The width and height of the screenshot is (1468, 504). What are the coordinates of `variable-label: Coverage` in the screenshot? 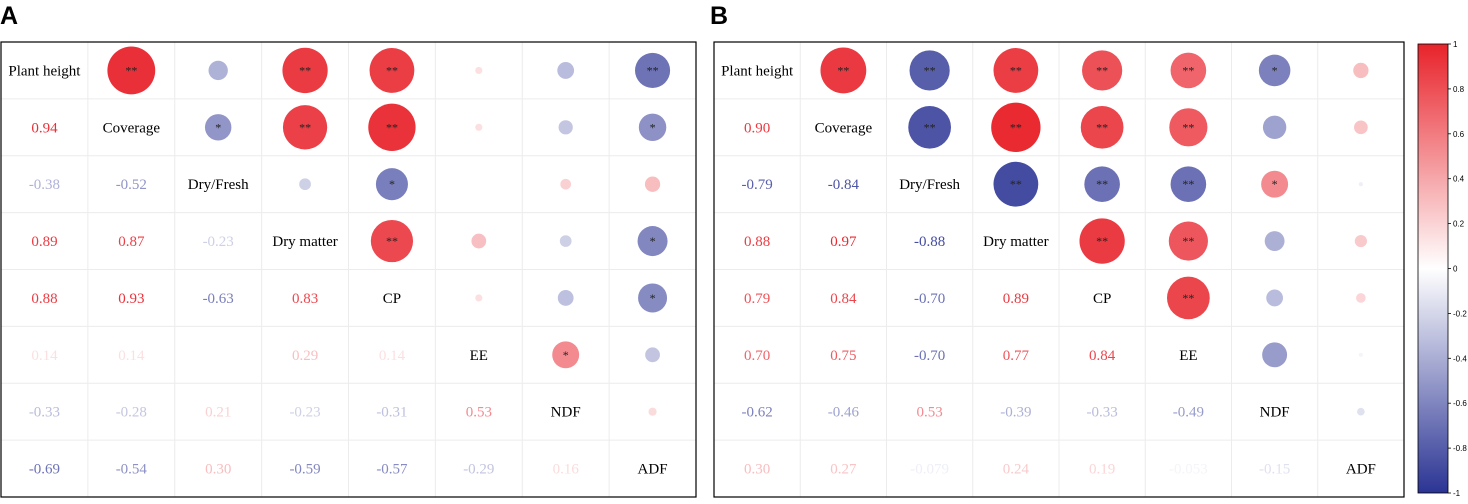 It's located at (132, 128).